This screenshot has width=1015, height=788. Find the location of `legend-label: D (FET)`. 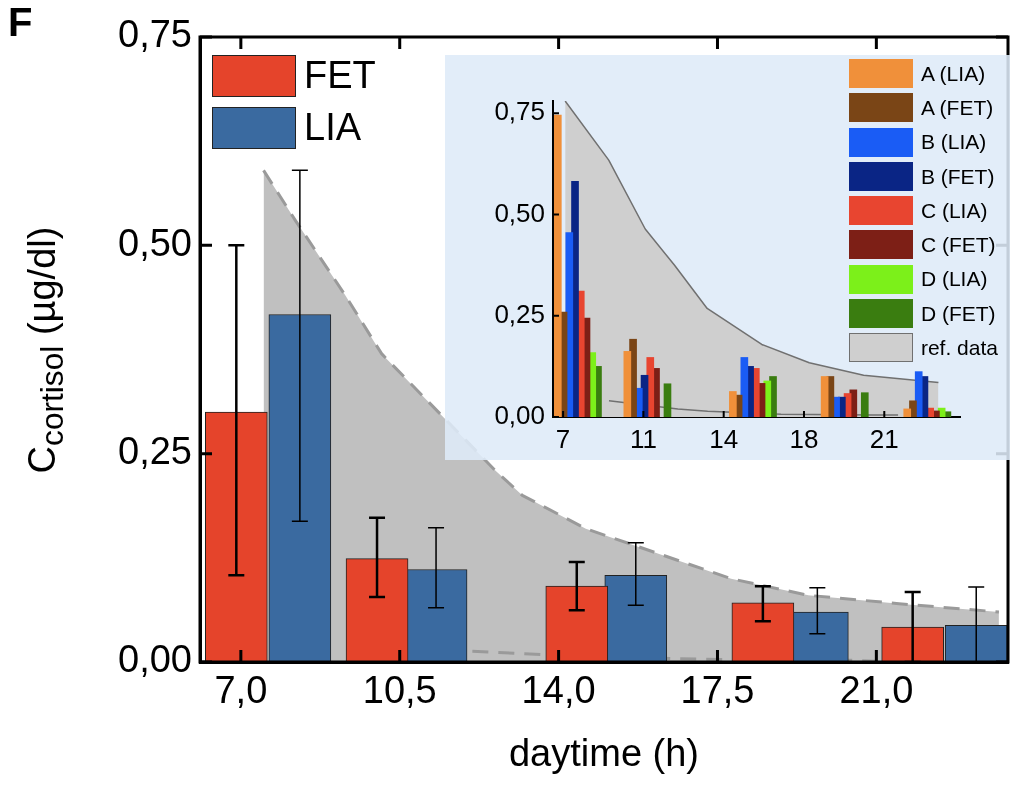

legend-label: D (FET) is located at coordinates (958, 313).